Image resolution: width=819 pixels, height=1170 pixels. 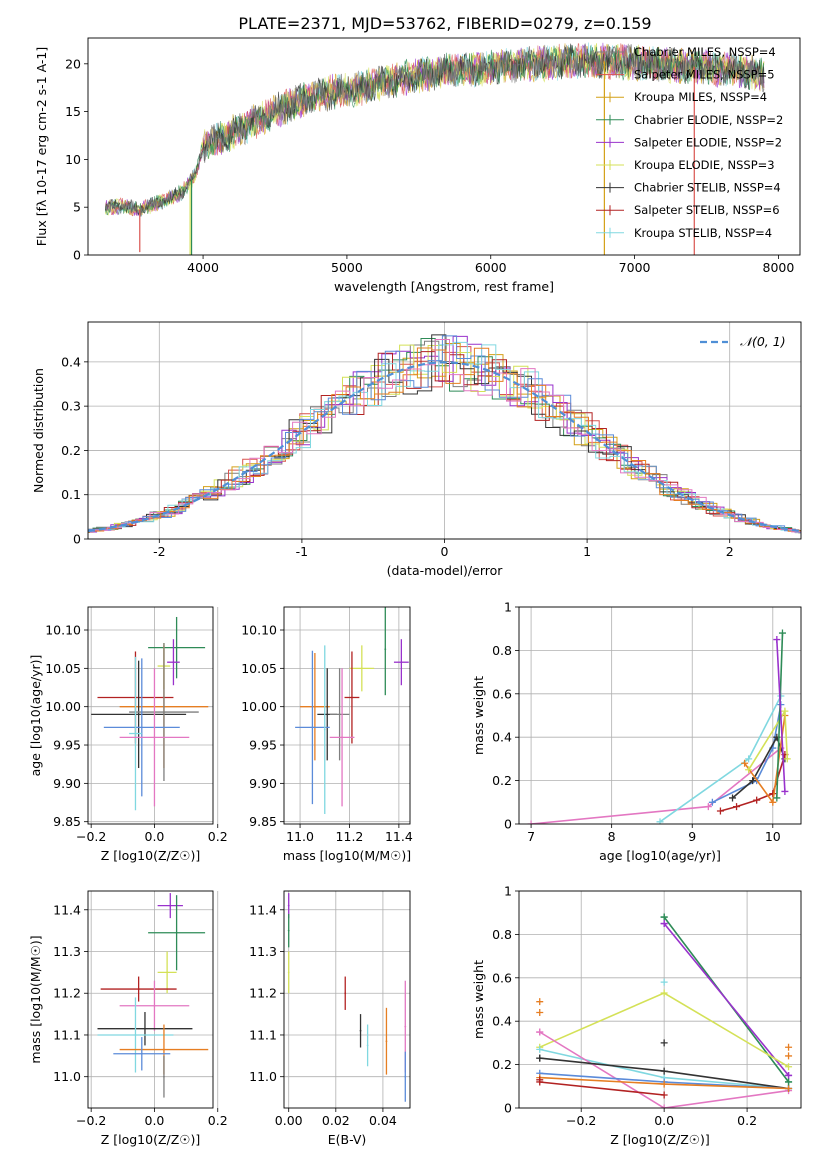 What do you see at coordinates (67, 783) in the screenshot?
I see `y-tick-label: 9.90` at bounding box center [67, 783].